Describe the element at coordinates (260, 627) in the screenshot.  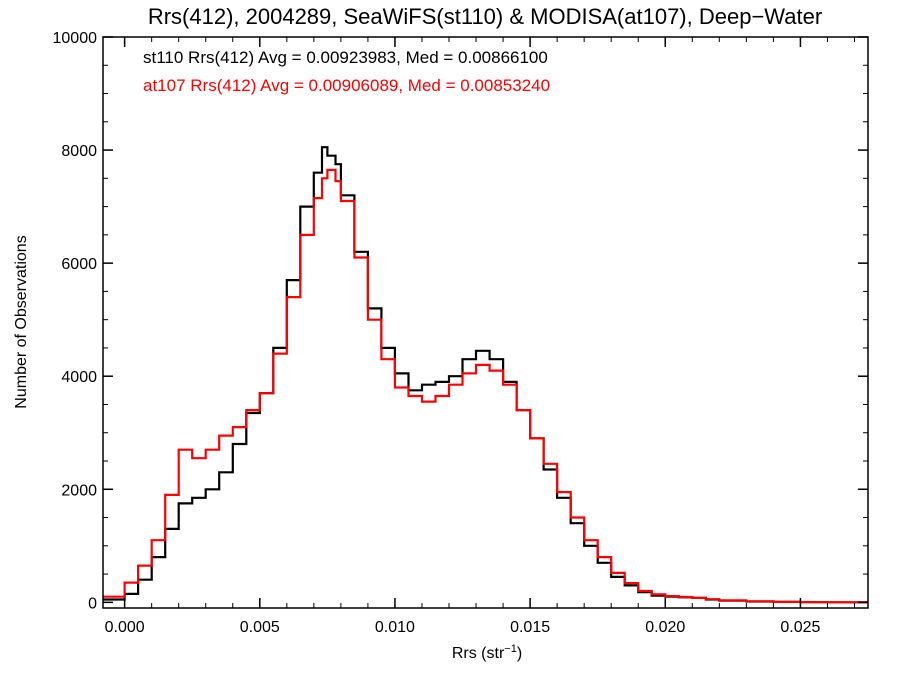
I see `x-tick-label: 0.005` at that location.